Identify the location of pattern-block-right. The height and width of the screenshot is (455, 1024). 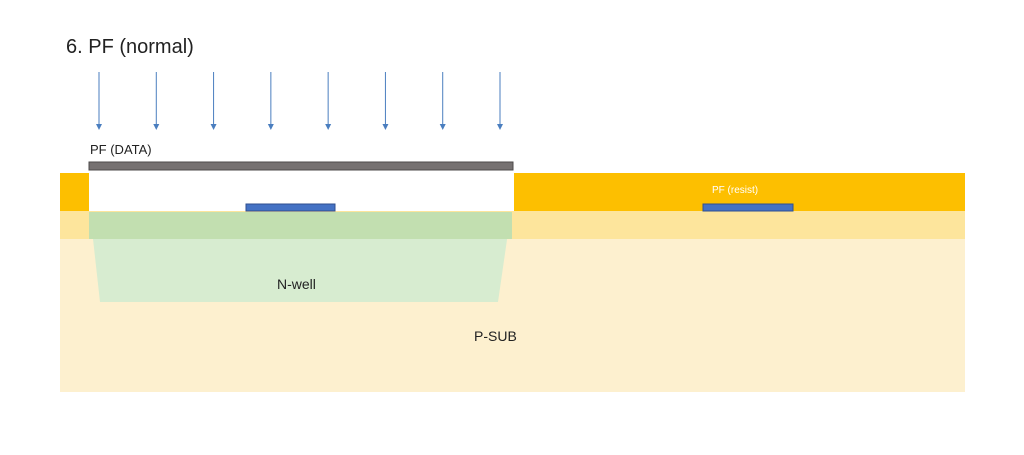
(748, 207).